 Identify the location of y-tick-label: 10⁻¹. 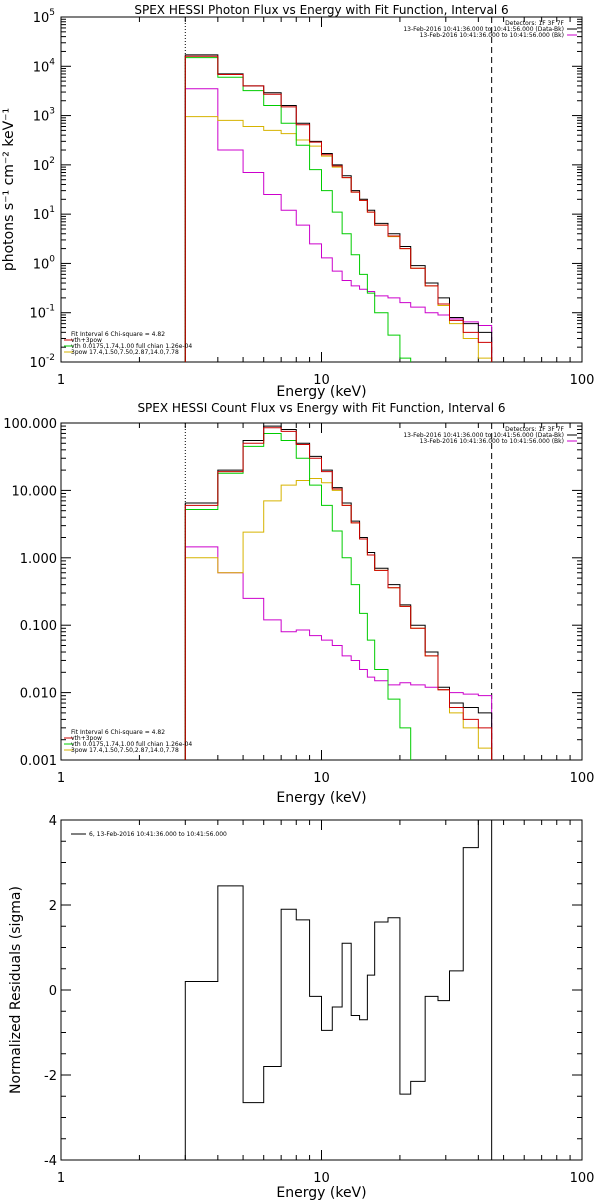
(42, 313).